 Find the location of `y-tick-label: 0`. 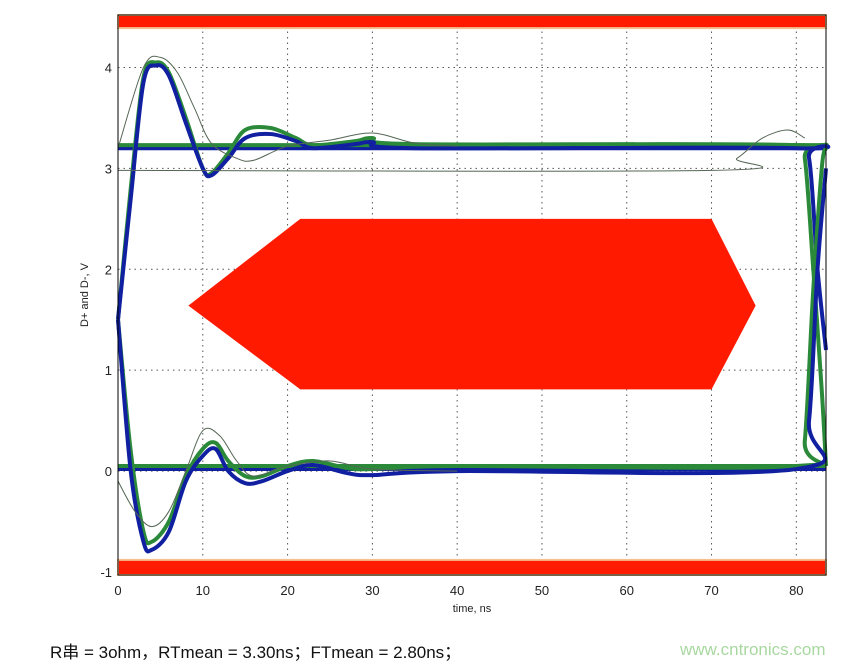

y-tick-label: 0 is located at coordinates (108, 471).